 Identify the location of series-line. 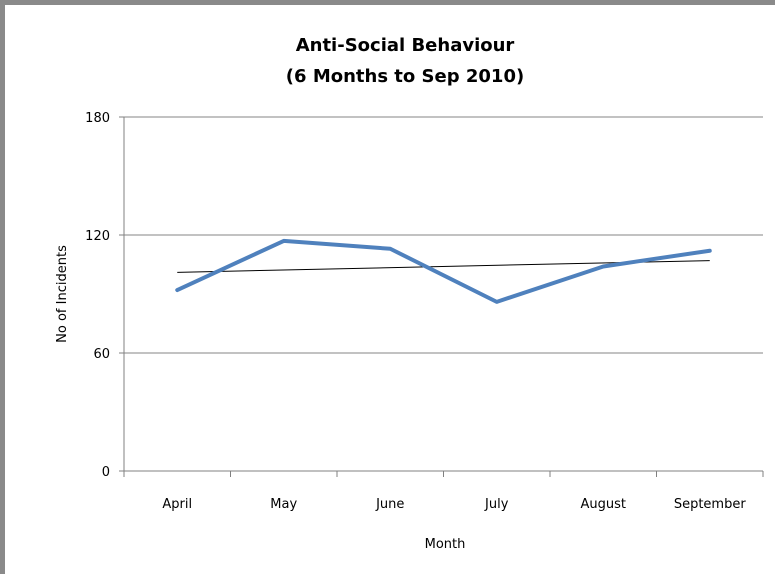
(443, 271).